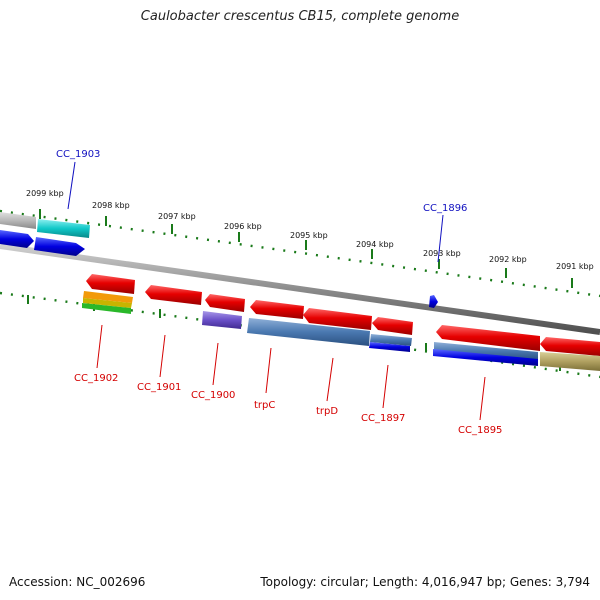 The width and height of the screenshot is (600, 600). I want to click on gene-label-reverse: CC_1895, so click(480, 430).